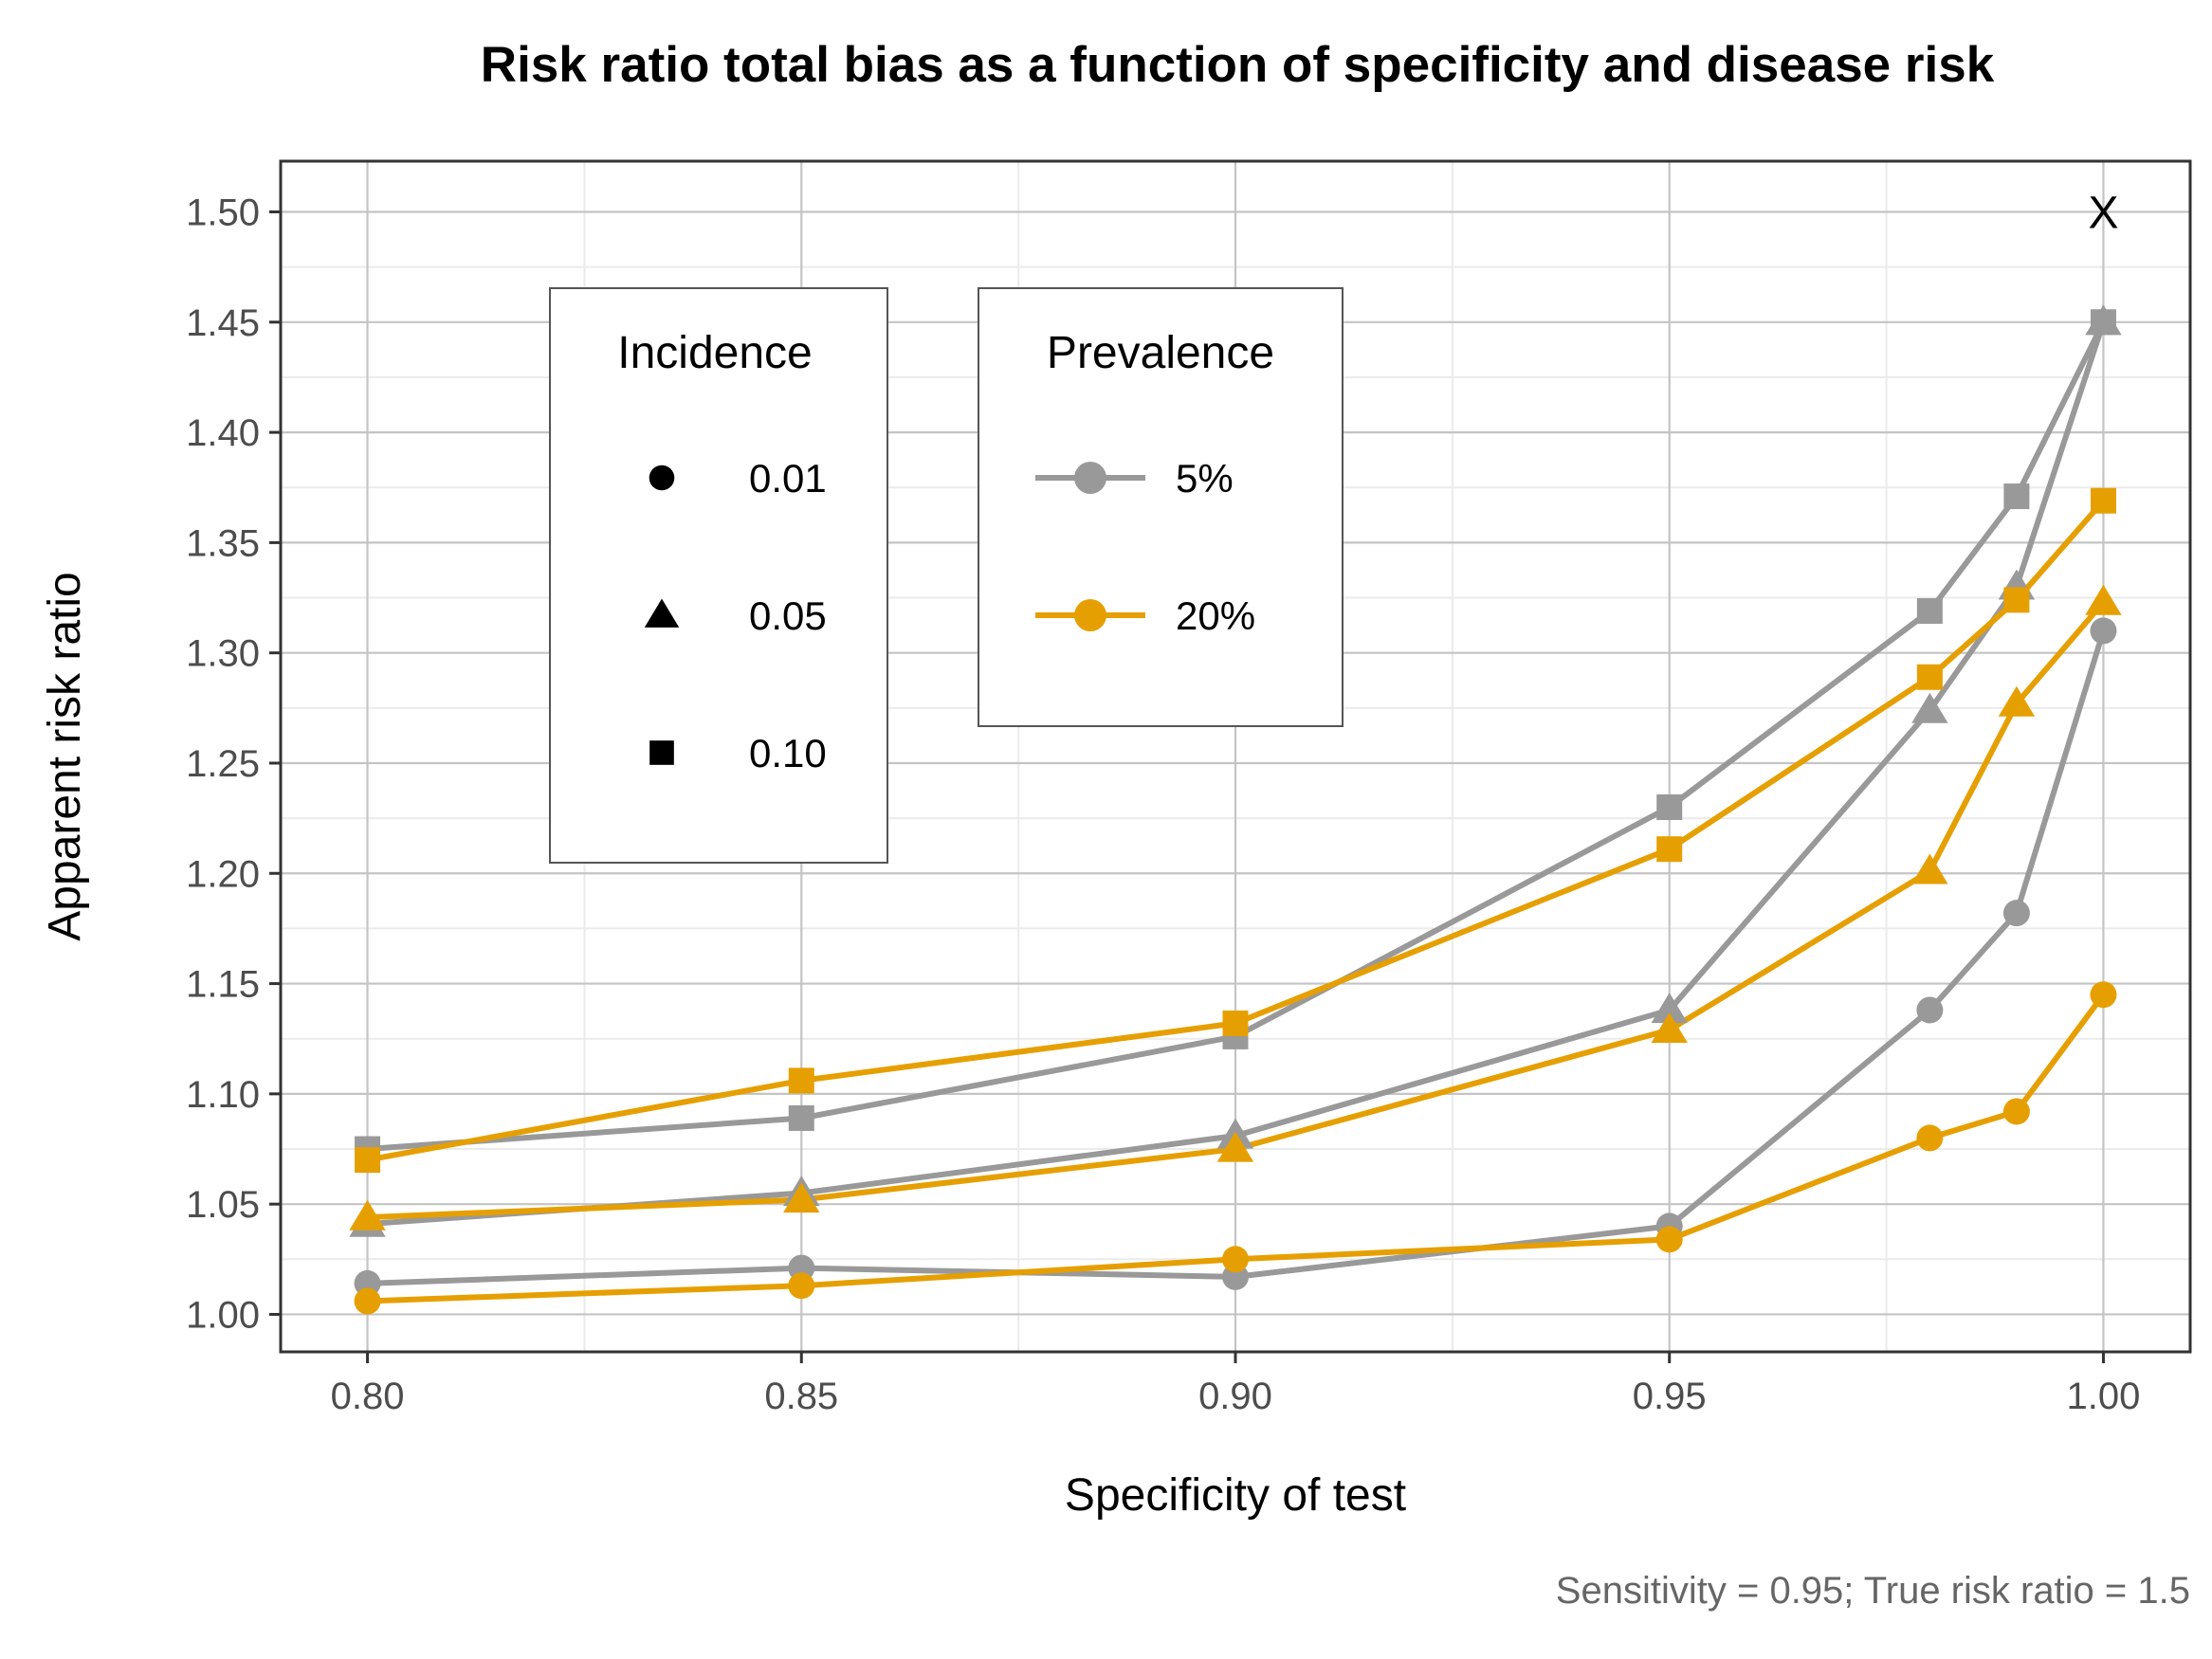 This screenshot has width=2212, height=1659. Describe the element at coordinates (223, 1315) in the screenshot. I see `y-tick-label: 1.00` at that location.